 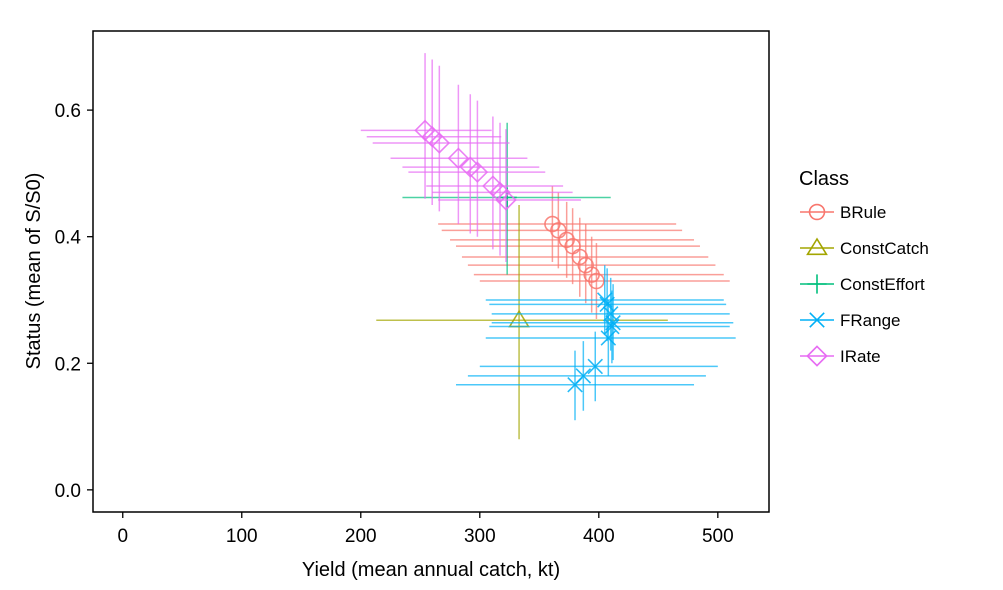 I want to click on legend-item-consteffort: ConstEffort, so click(x=862, y=284).